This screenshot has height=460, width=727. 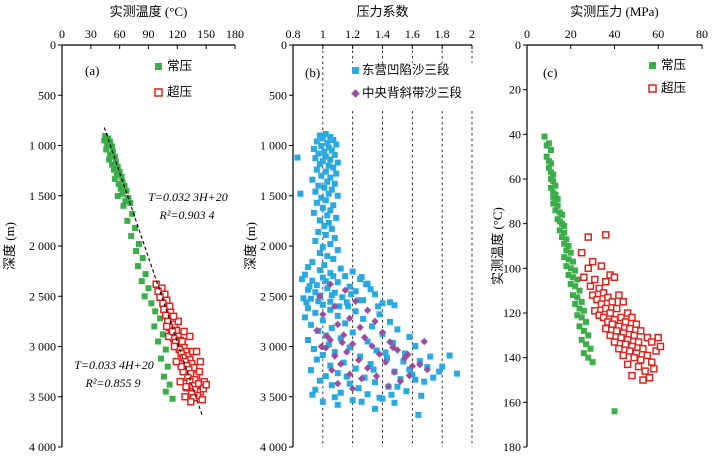 What do you see at coordinates (250, 246) in the screenshot?
I see `y-axis-title: 深度 (m)` at bounding box center [250, 246].